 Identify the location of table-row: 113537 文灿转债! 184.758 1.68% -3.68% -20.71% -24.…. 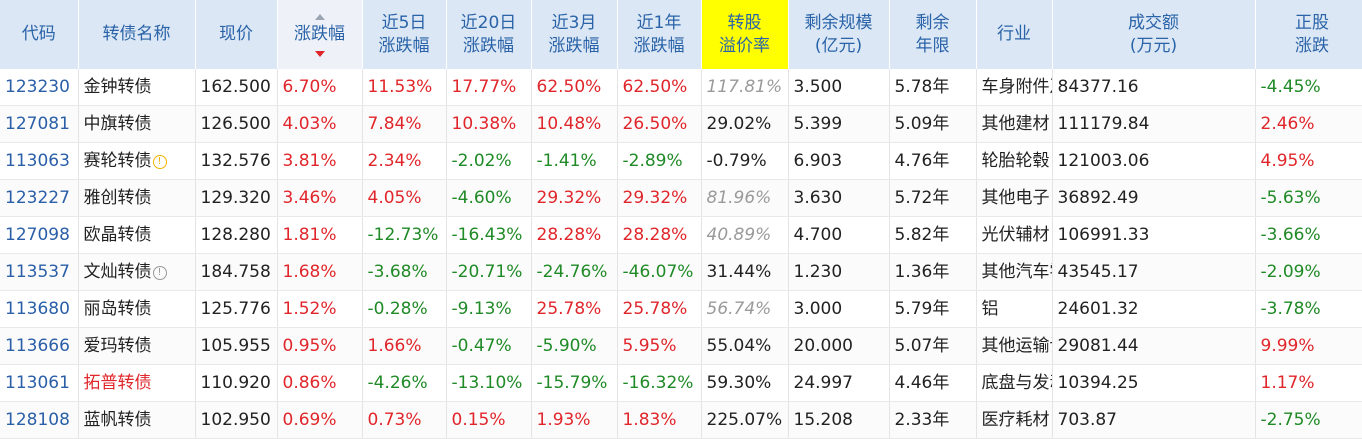
(681, 272).